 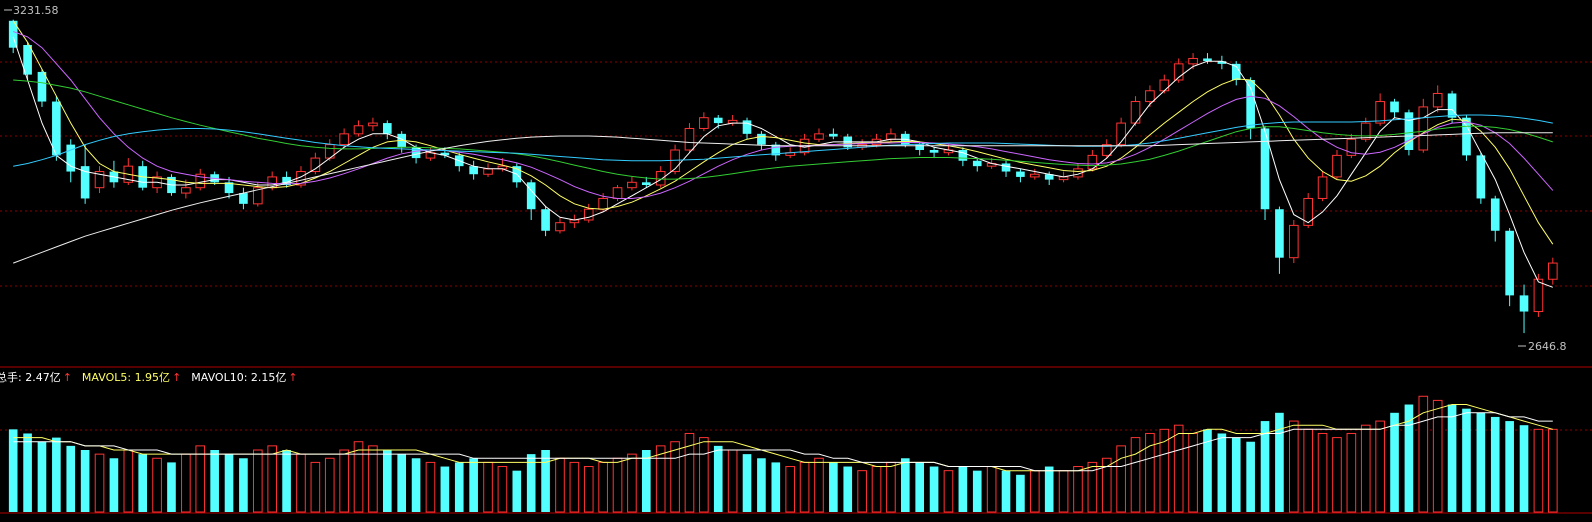 I want to click on legend-arrow-2: ↑, so click(x=292, y=377).